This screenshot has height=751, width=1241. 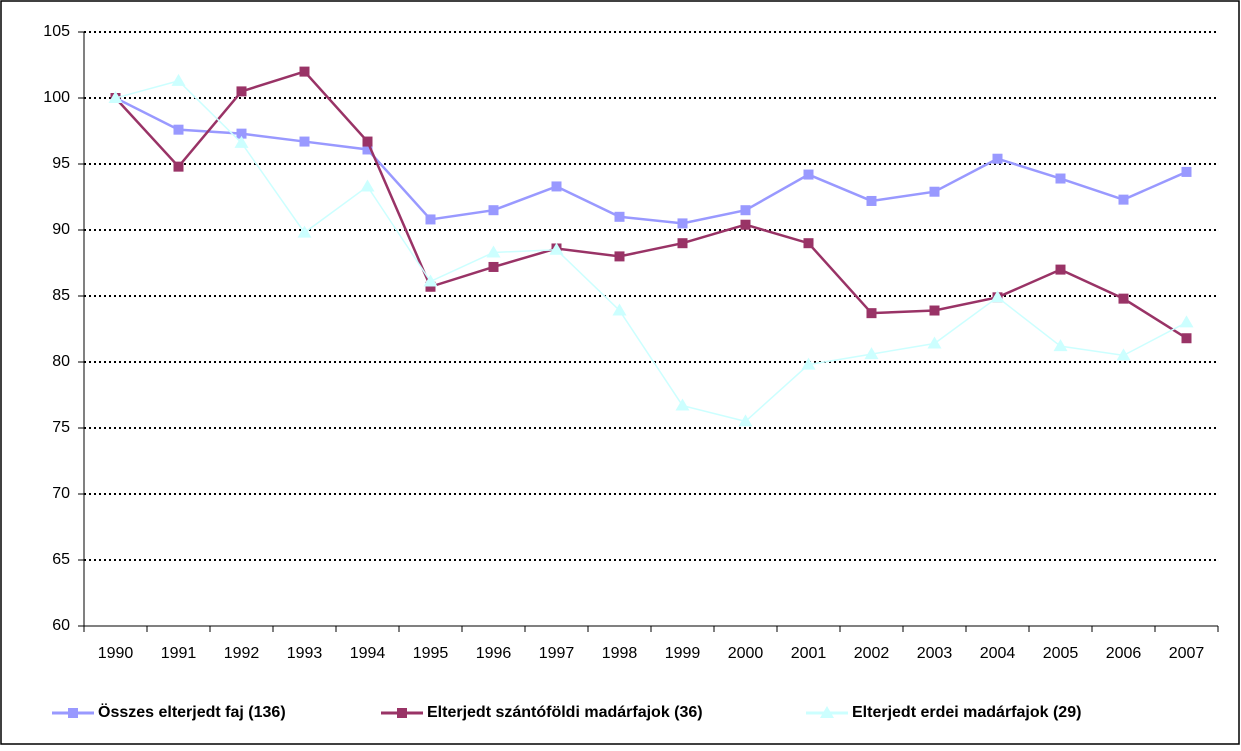 I want to click on x-tick-label: 1994, so click(x=368, y=653).